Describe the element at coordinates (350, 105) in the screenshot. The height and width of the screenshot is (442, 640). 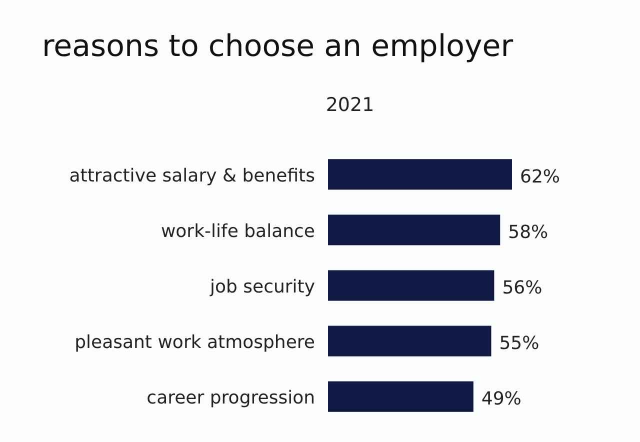
I see `chart-subtitle: 2021` at that location.